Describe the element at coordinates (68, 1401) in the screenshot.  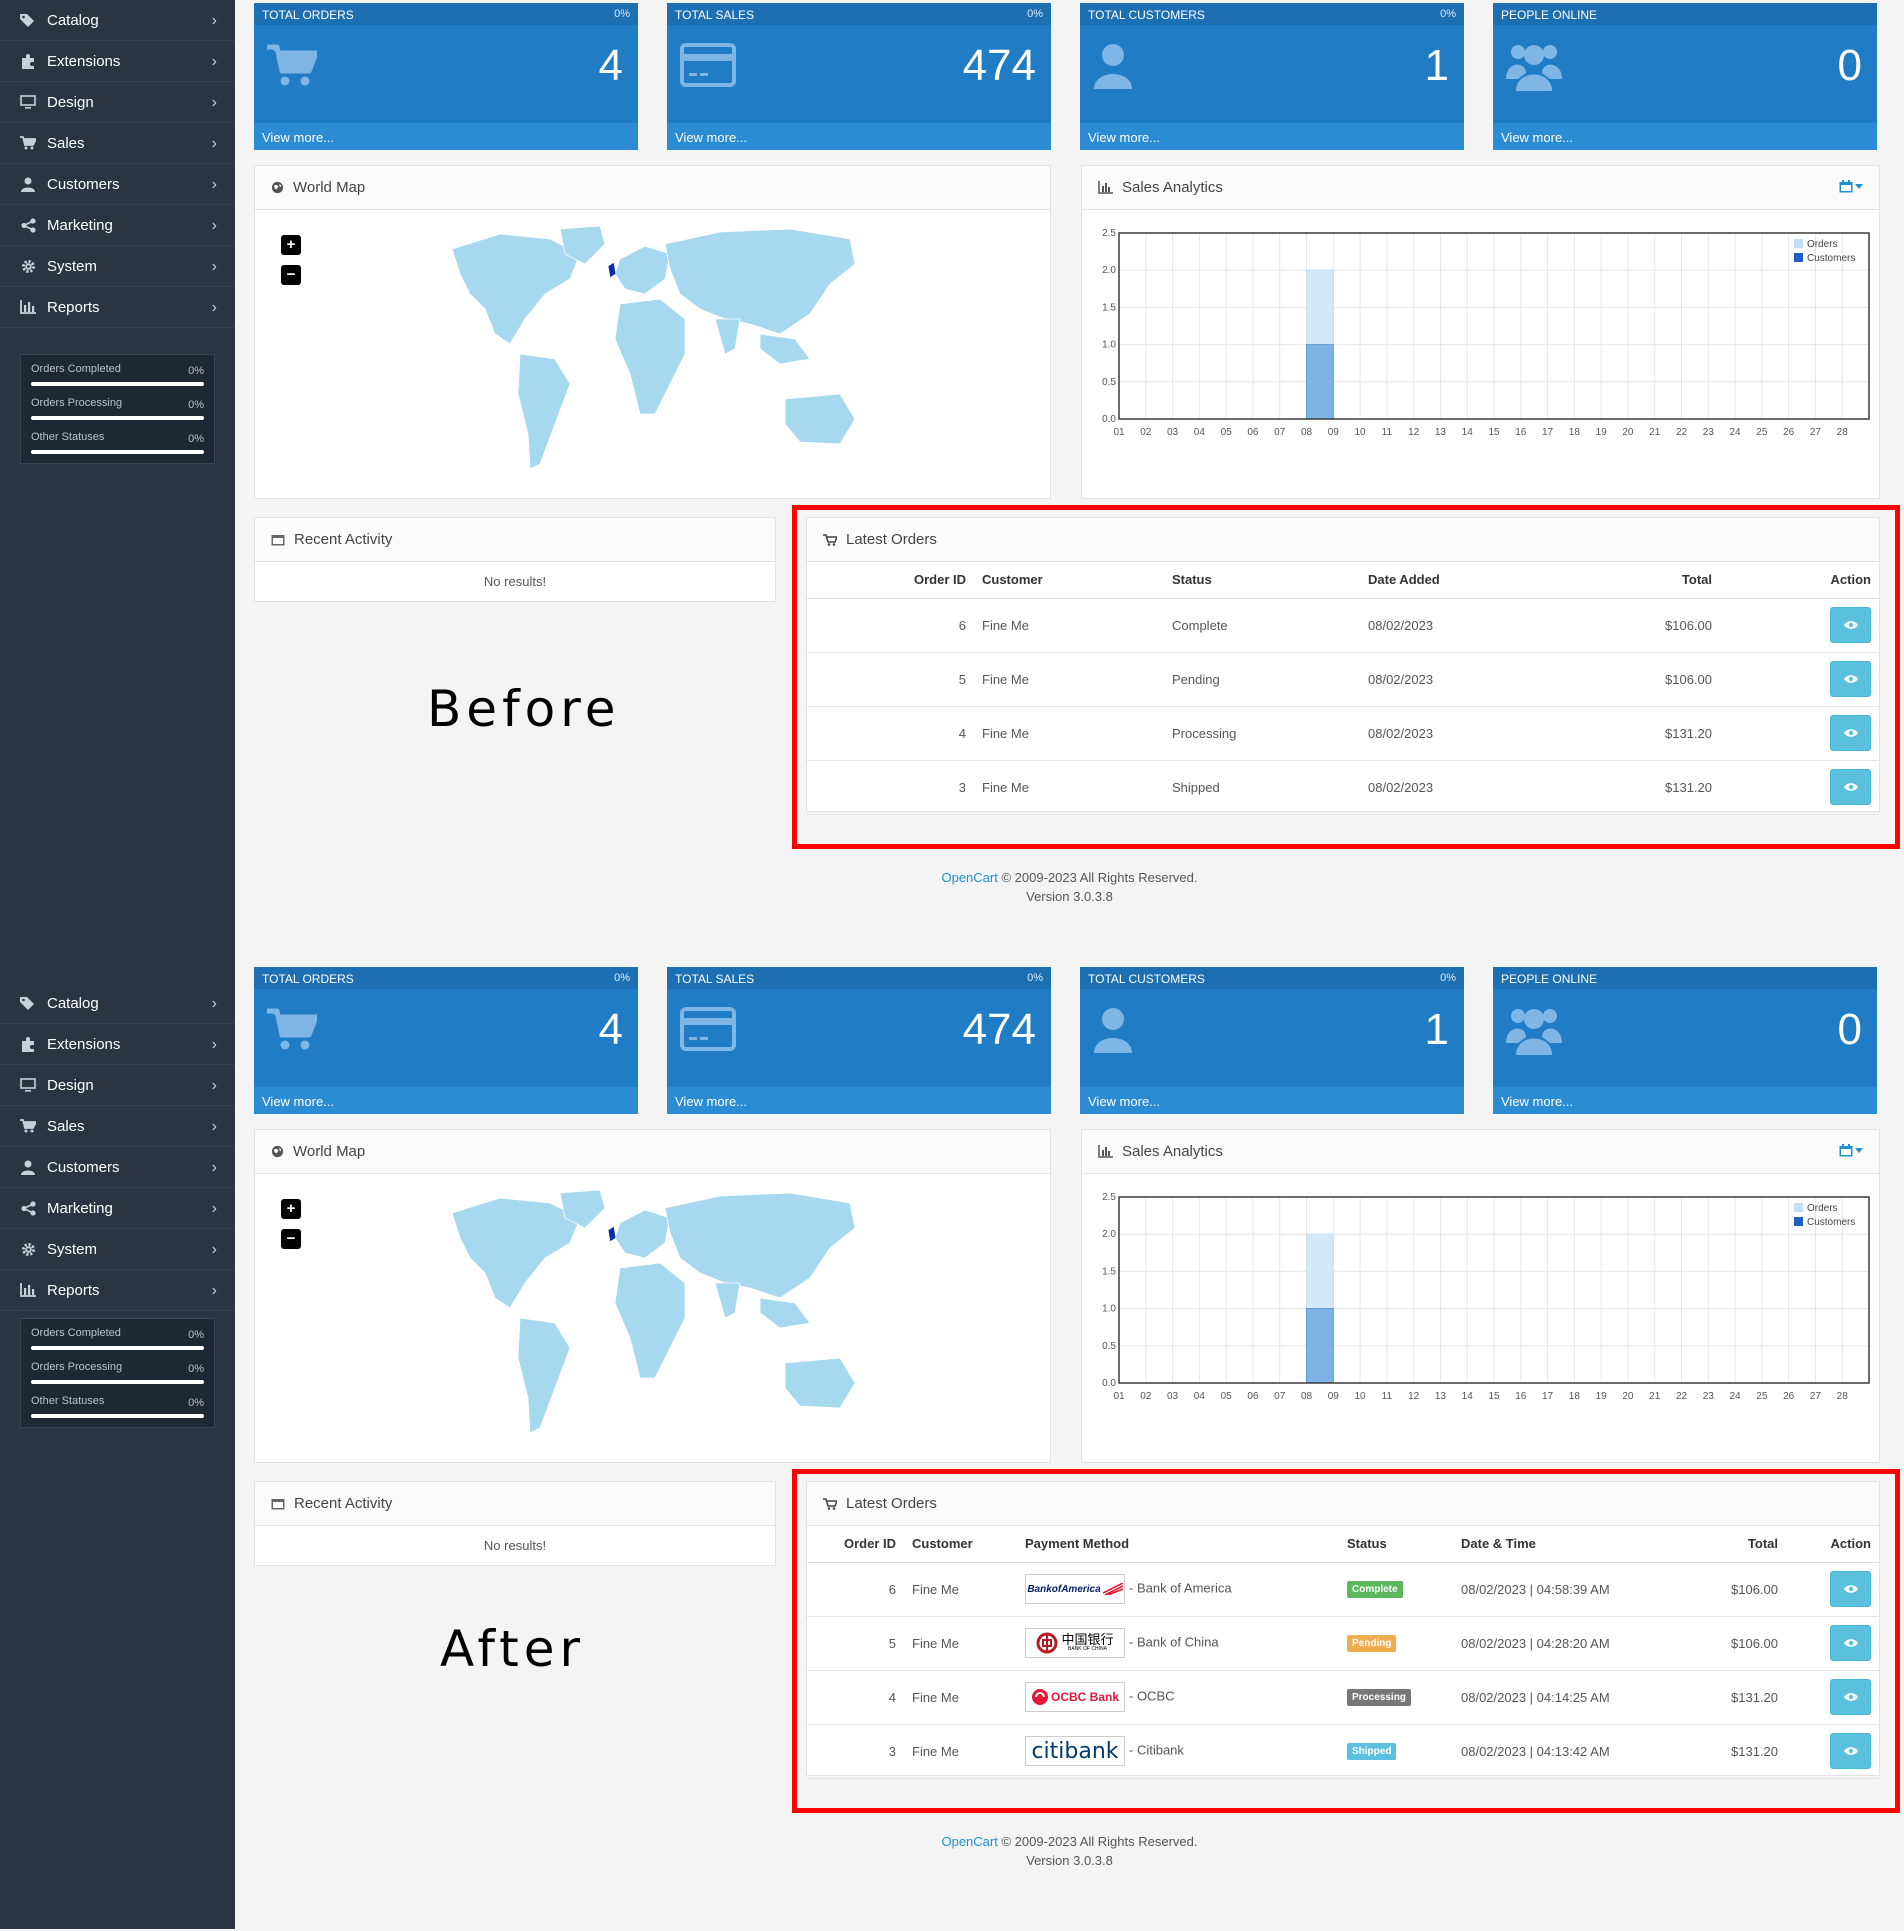
I see `order-stat-label: Other Statuses` at that location.